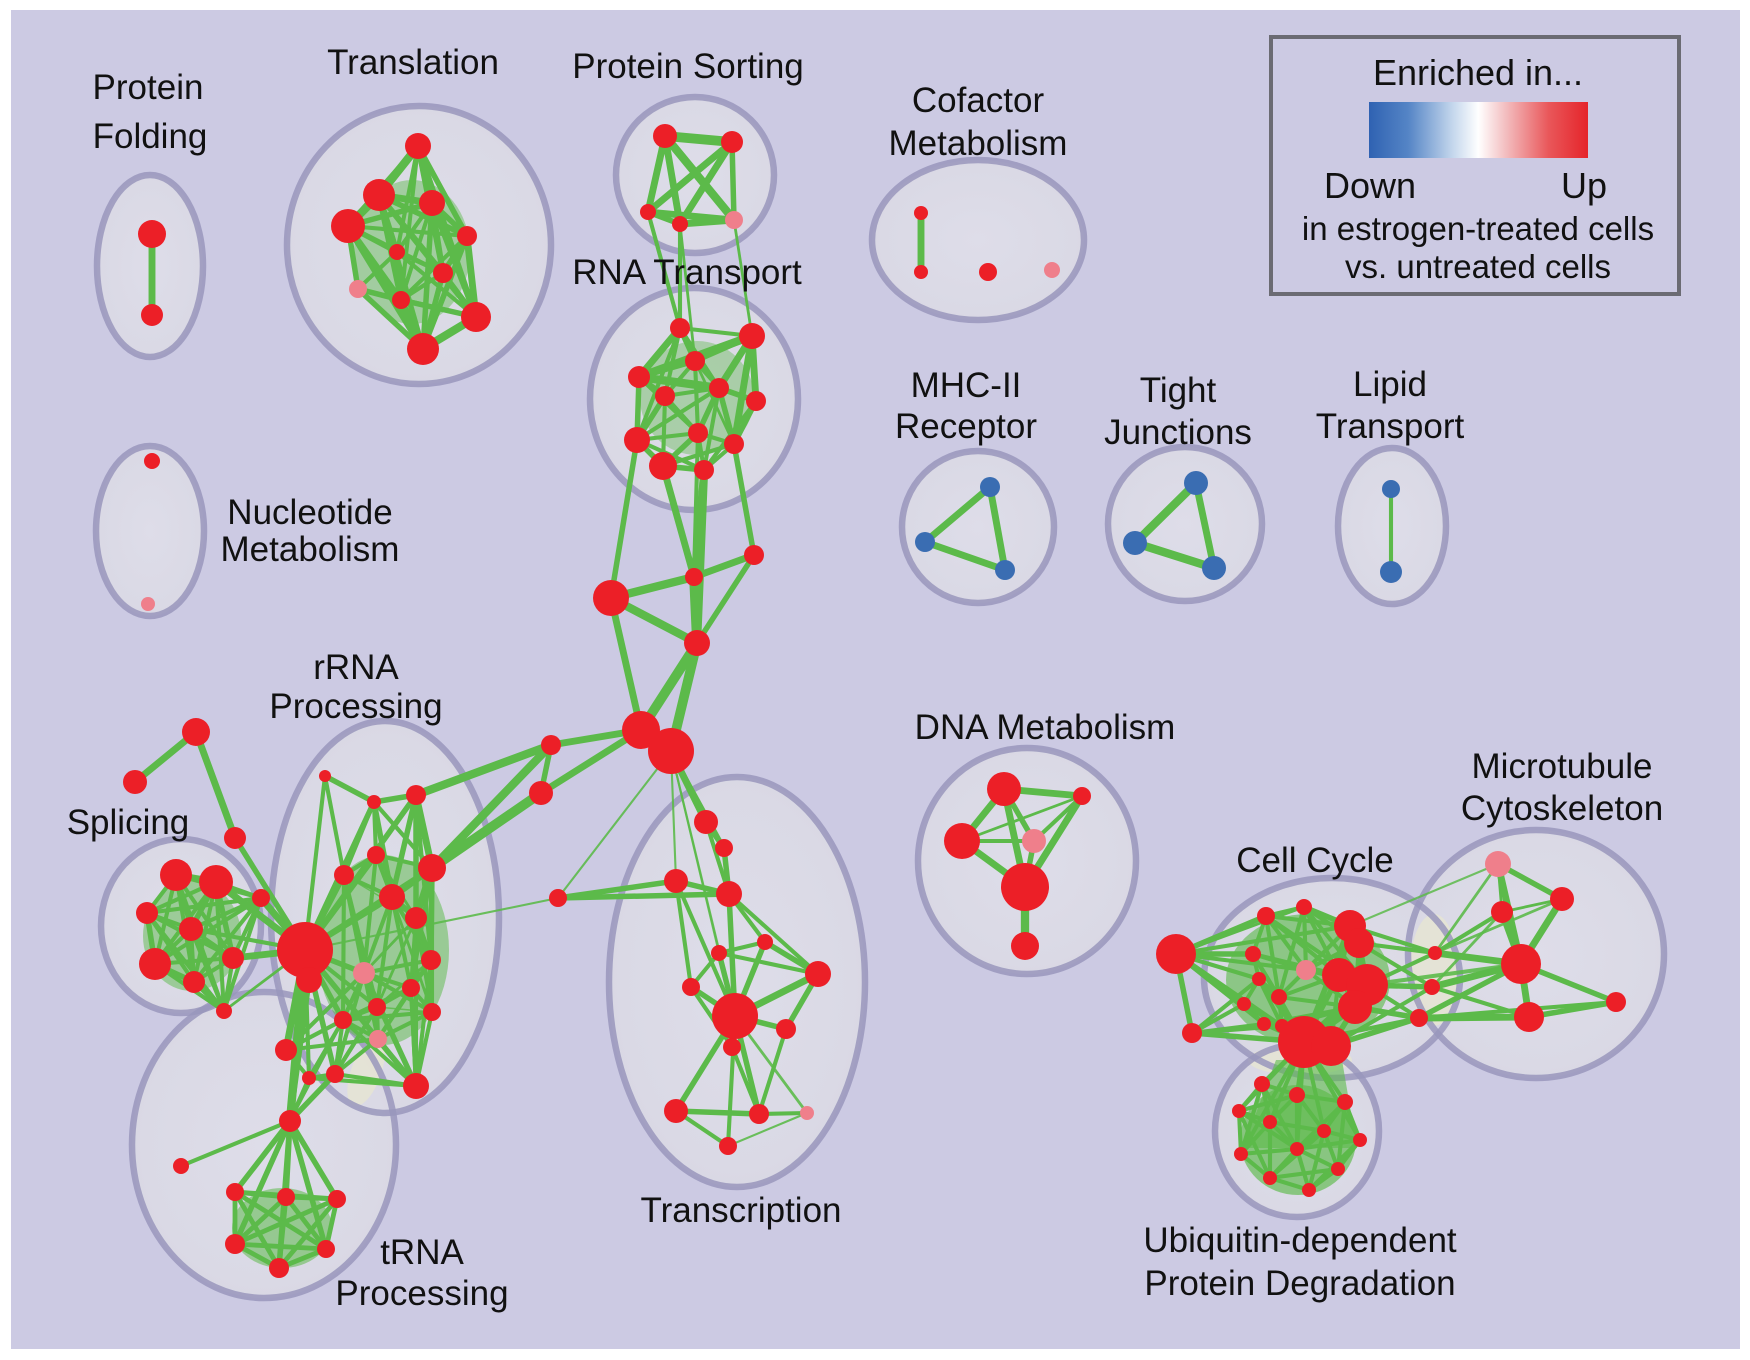 The image size is (1750, 1360). What do you see at coordinates (309, 512) in the screenshot?
I see `svg-text: Nucleotide` at bounding box center [309, 512].